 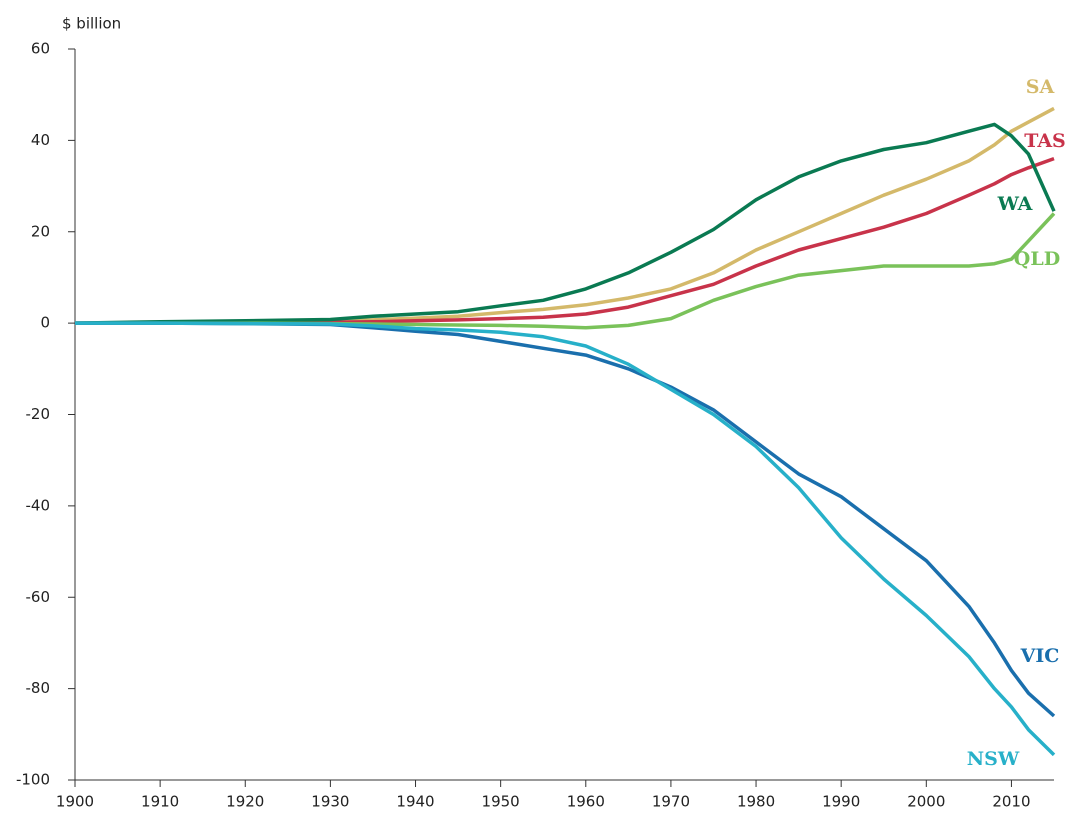 I want to click on y-tick-label: 0, so click(x=45, y=323).